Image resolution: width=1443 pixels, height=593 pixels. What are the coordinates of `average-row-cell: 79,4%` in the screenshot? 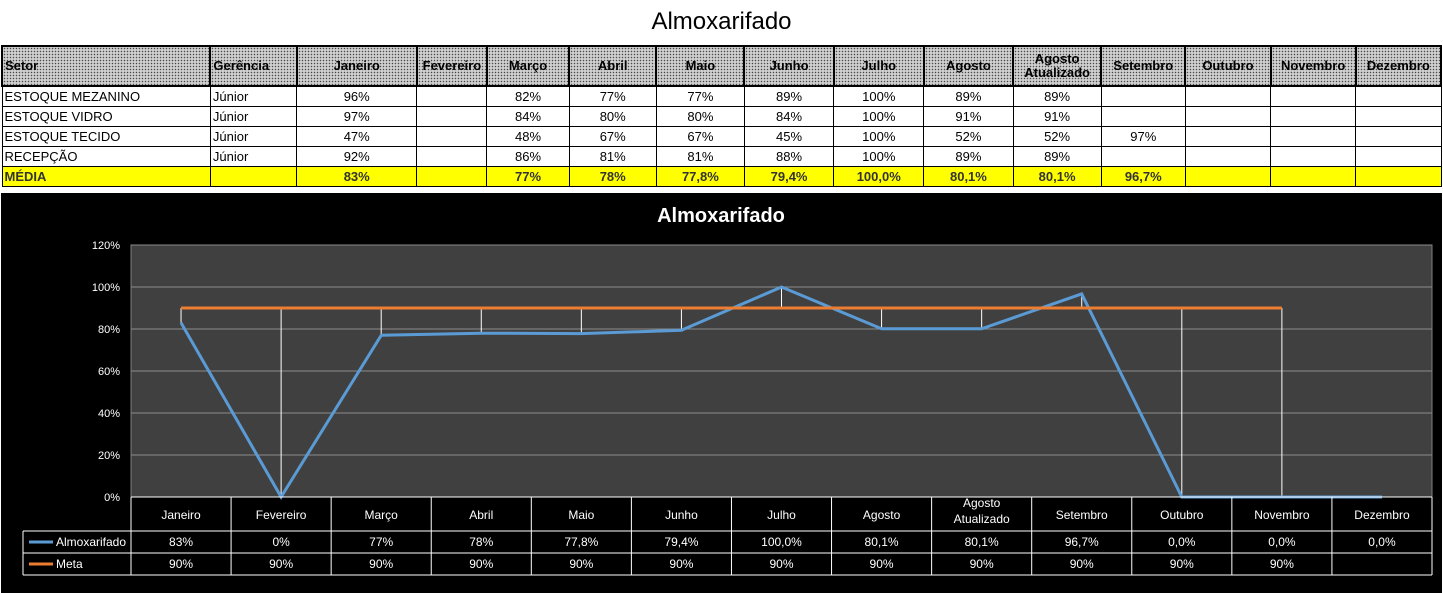 It's located at (789, 176).